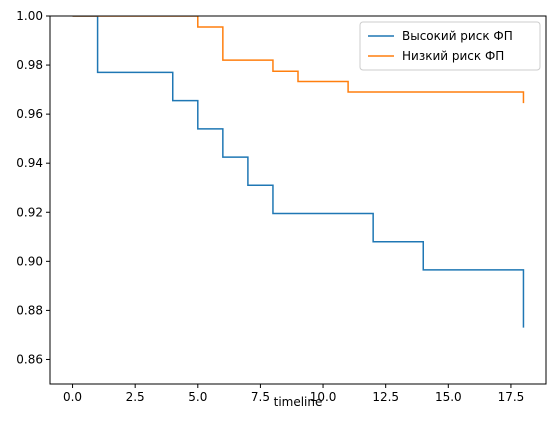 This screenshot has width=556, height=442. What do you see at coordinates (323, 397) in the screenshot?
I see `x-tick-label: 10.0` at bounding box center [323, 397].